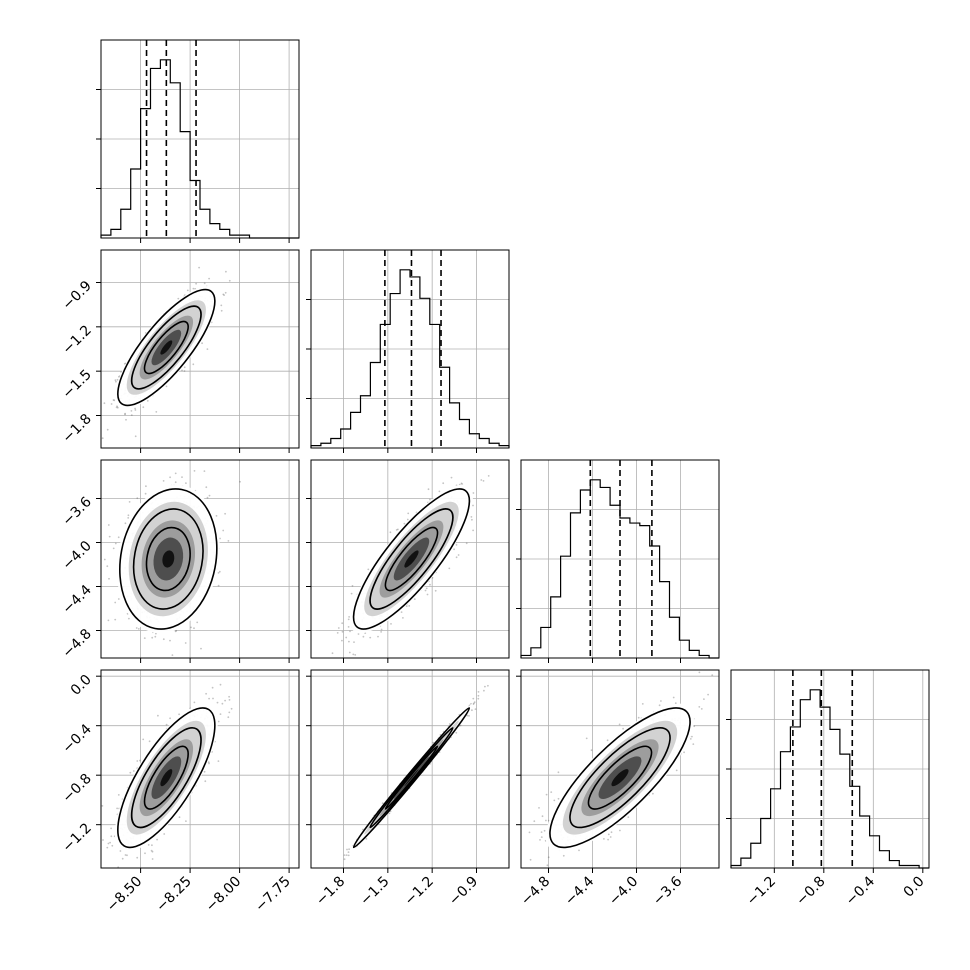 The height and width of the screenshot is (970, 970). I want to click on y-tick-label-2-0: −4.8, so click(76, 643).